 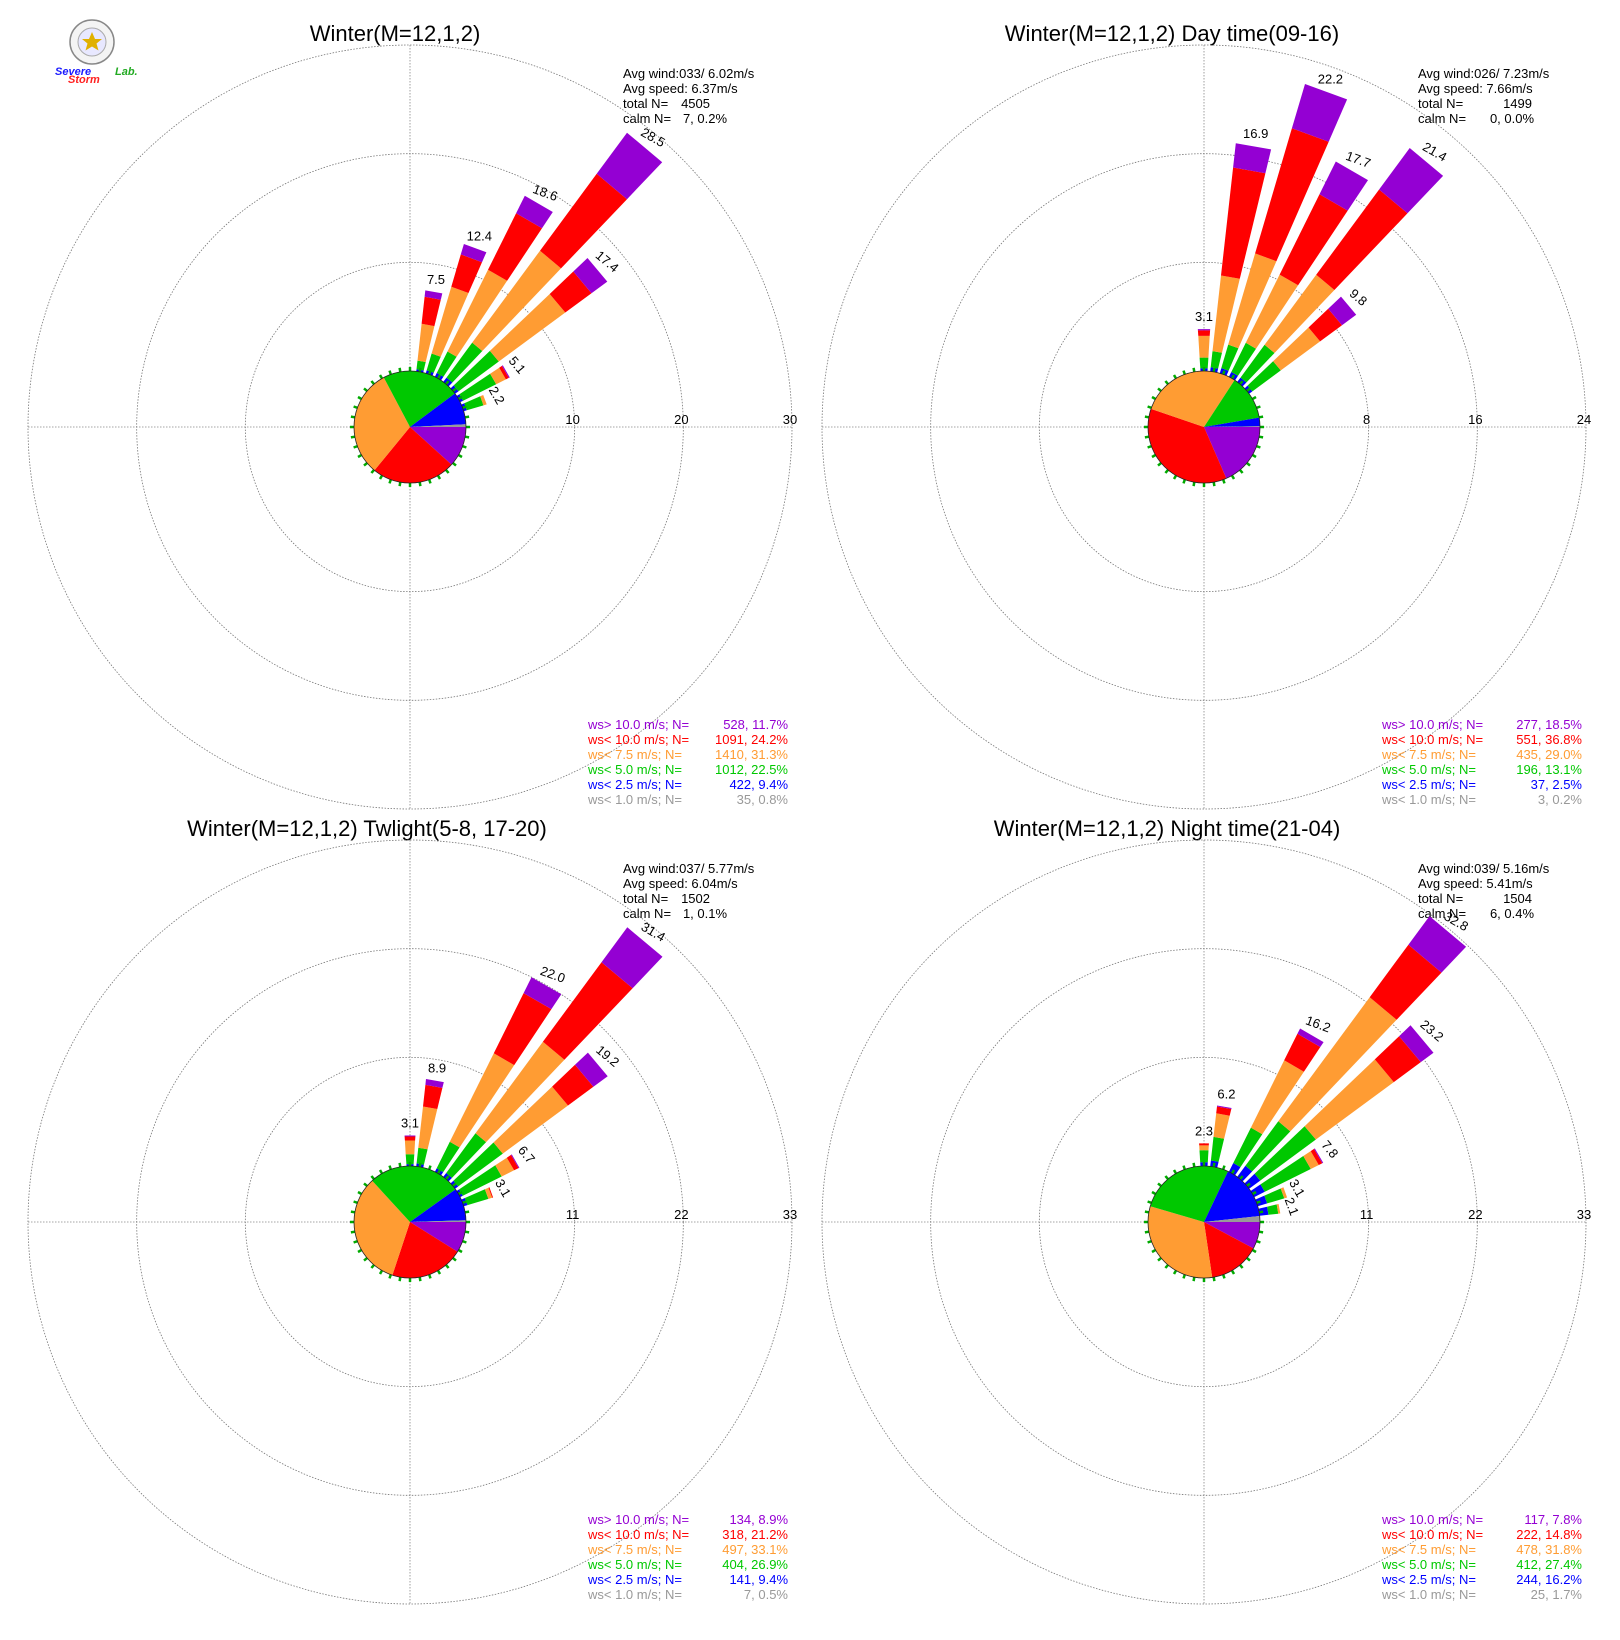 What do you see at coordinates (680, 883) in the screenshot?
I see `stat-avg-speed: Avg speed: 6.04m/s` at bounding box center [680, 883].